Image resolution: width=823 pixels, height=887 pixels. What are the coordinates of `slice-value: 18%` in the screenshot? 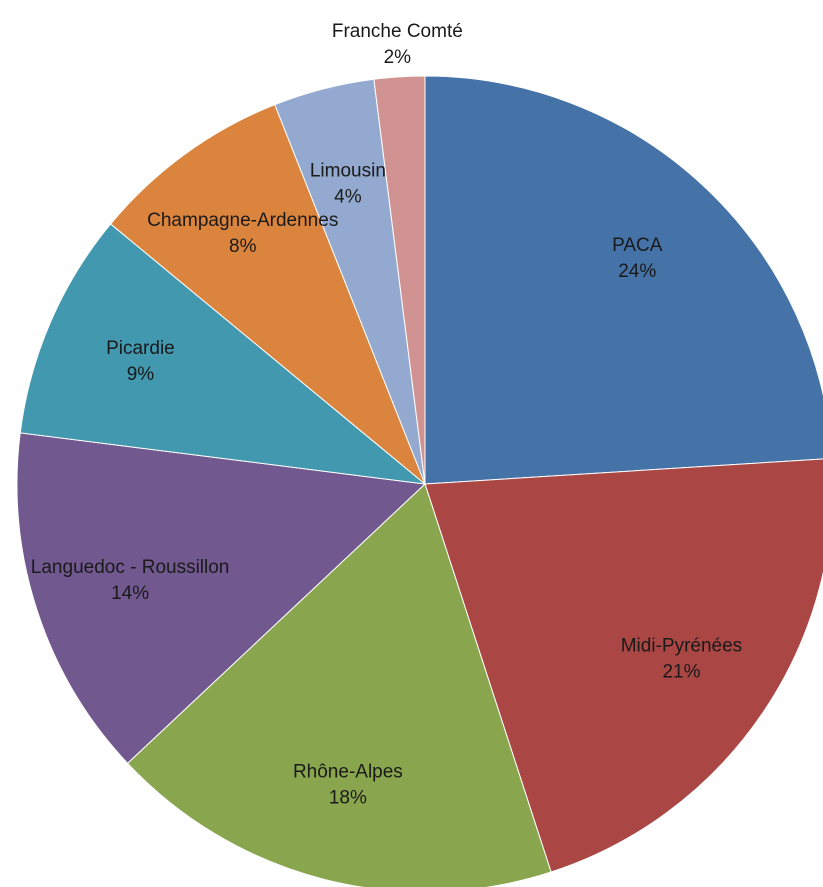 It's located at (348, 797).